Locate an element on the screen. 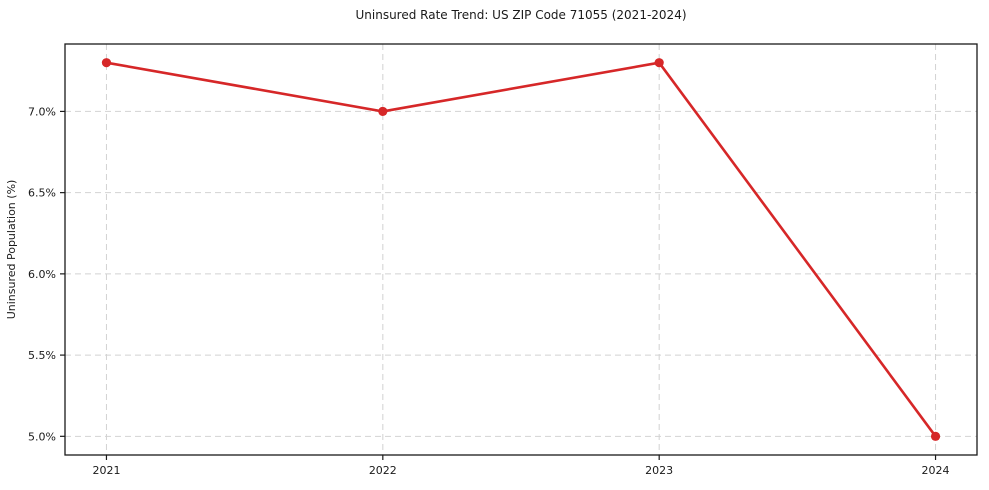  x-tick-label: 2023 is located at coordinates (659, 470).